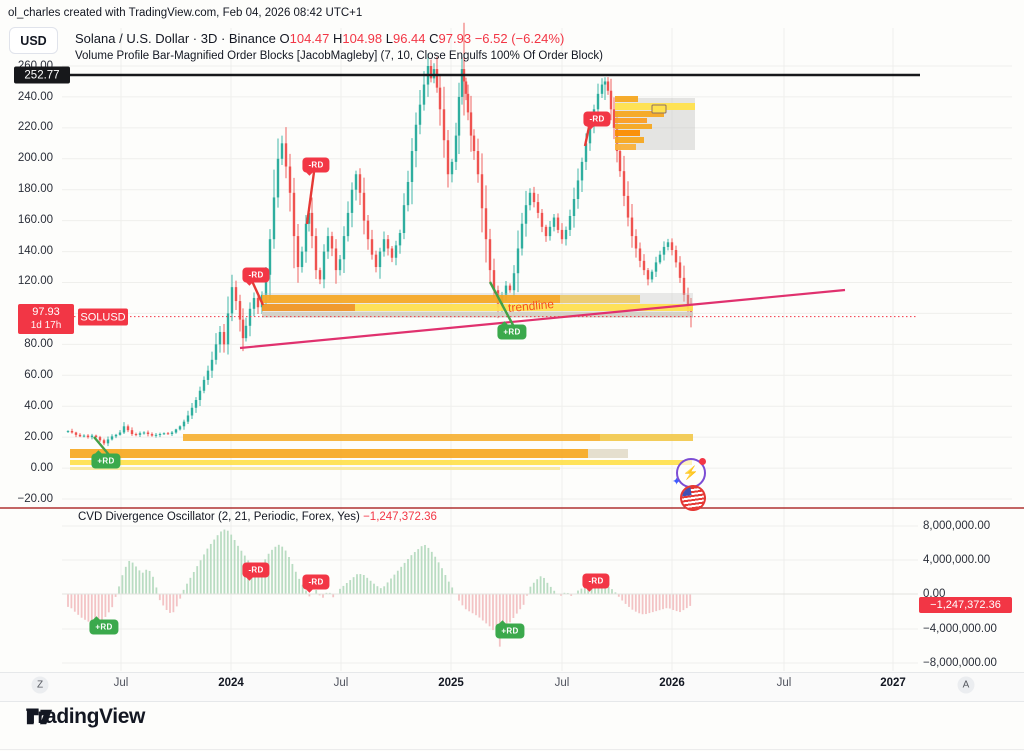  I want to click on symbol-title-part: L, so click(389, 38).